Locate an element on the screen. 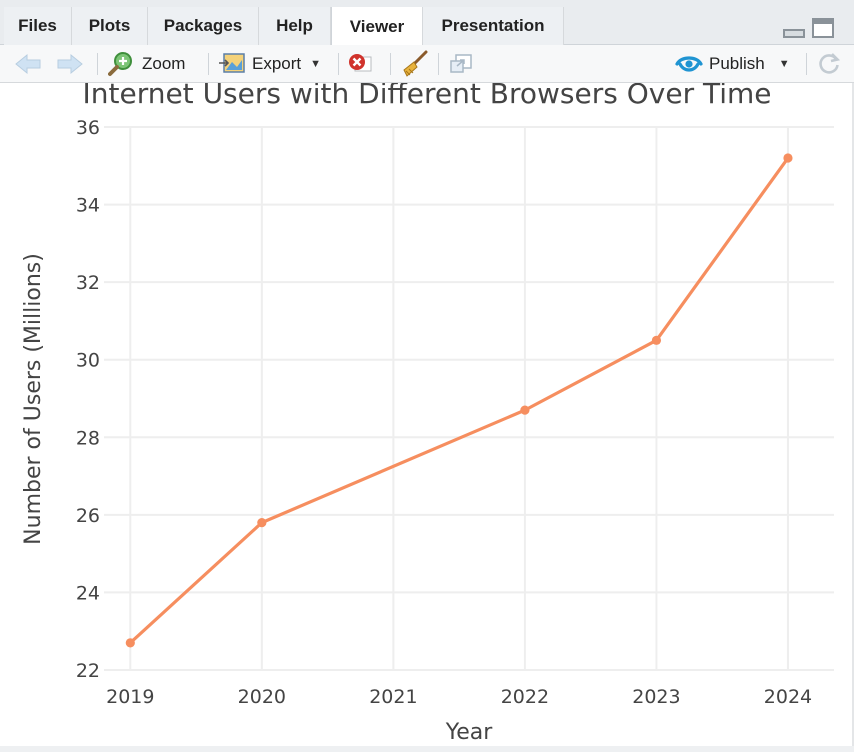 The width and height of the screenshot is (854, 752). tab-help: Help is located at coordinates (295, 26).